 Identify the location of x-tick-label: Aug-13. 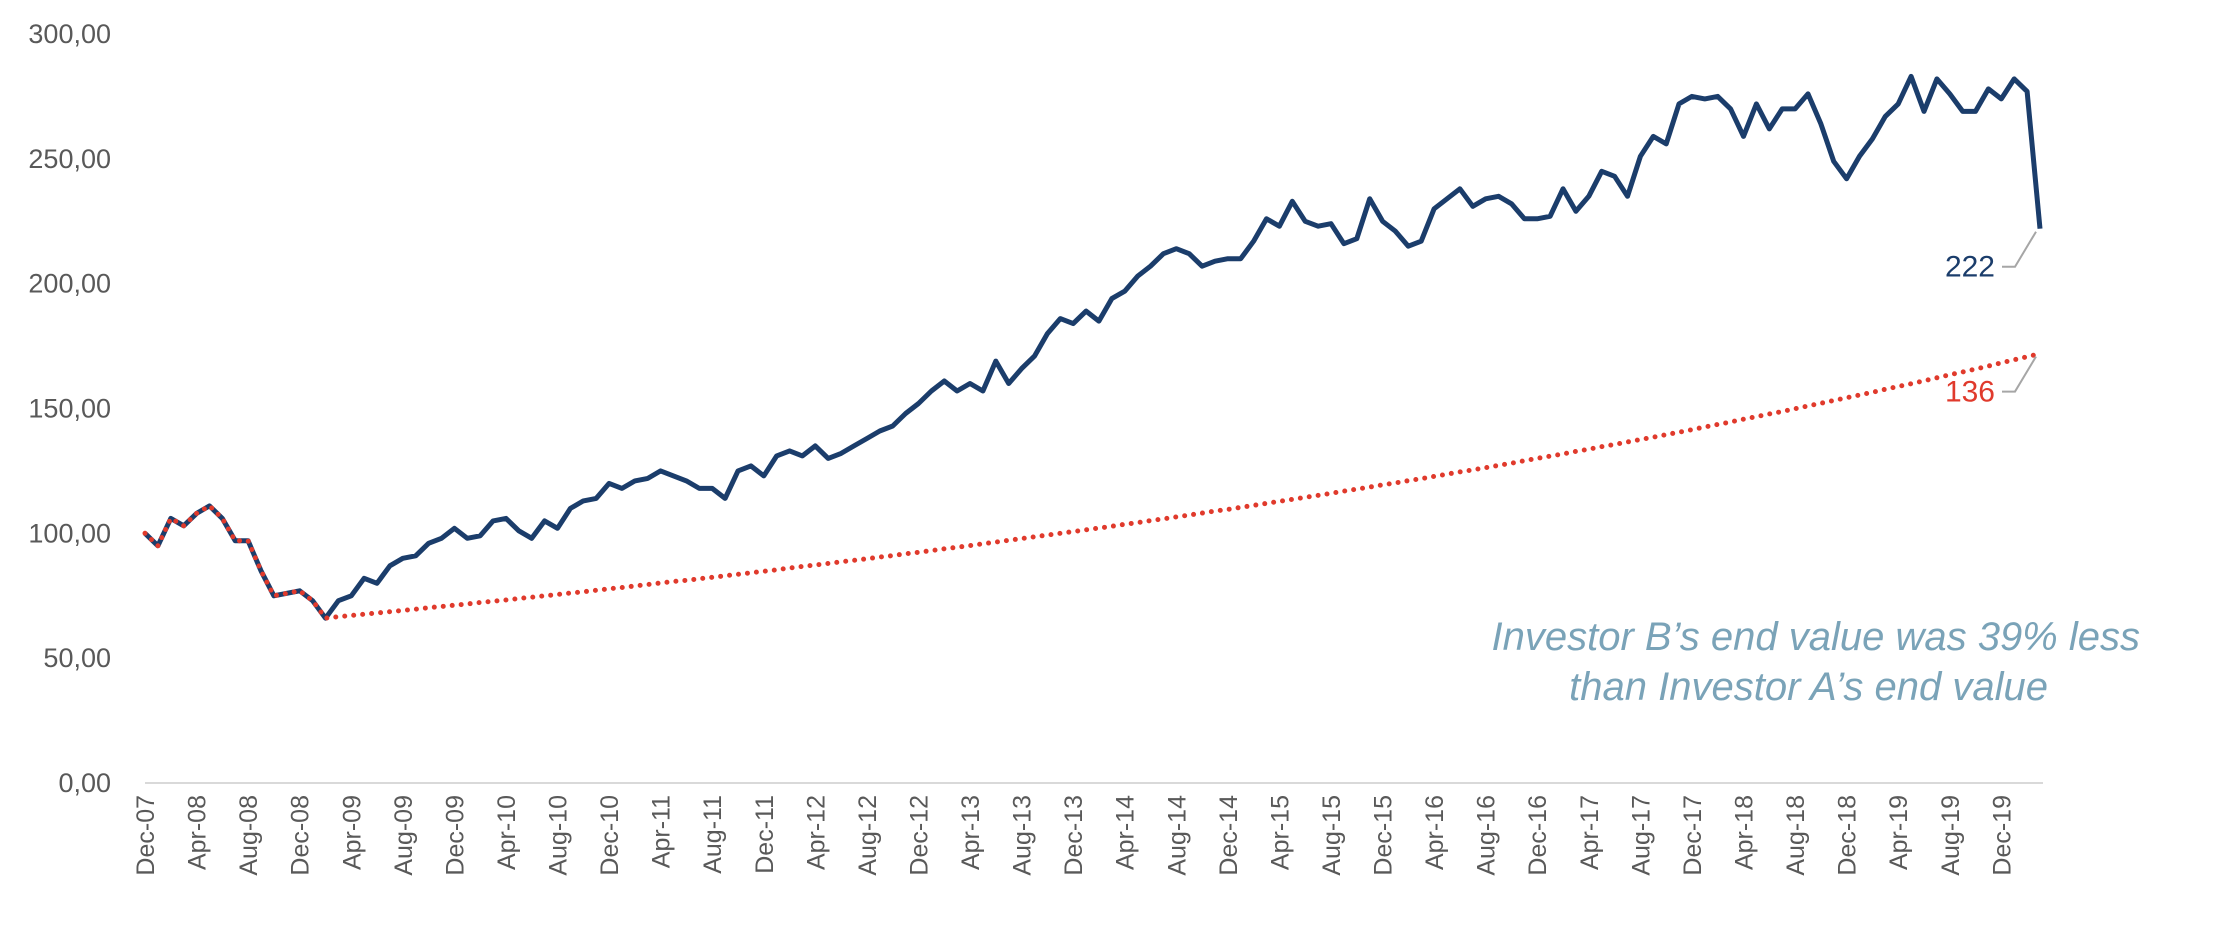
(1023, 835).